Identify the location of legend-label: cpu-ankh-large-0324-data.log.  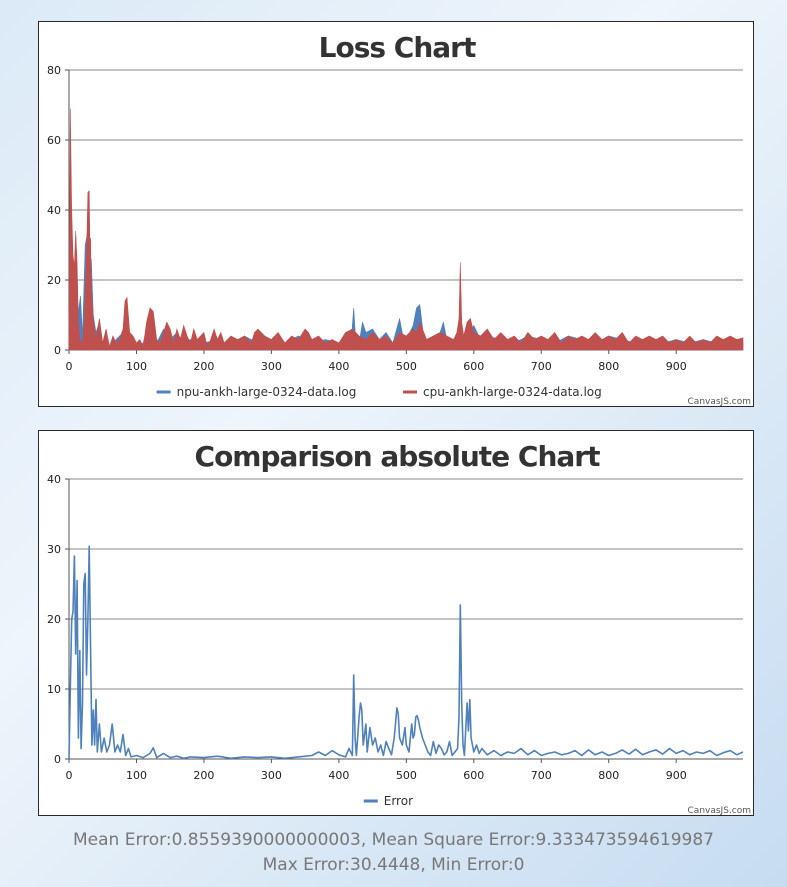
(512, 392).